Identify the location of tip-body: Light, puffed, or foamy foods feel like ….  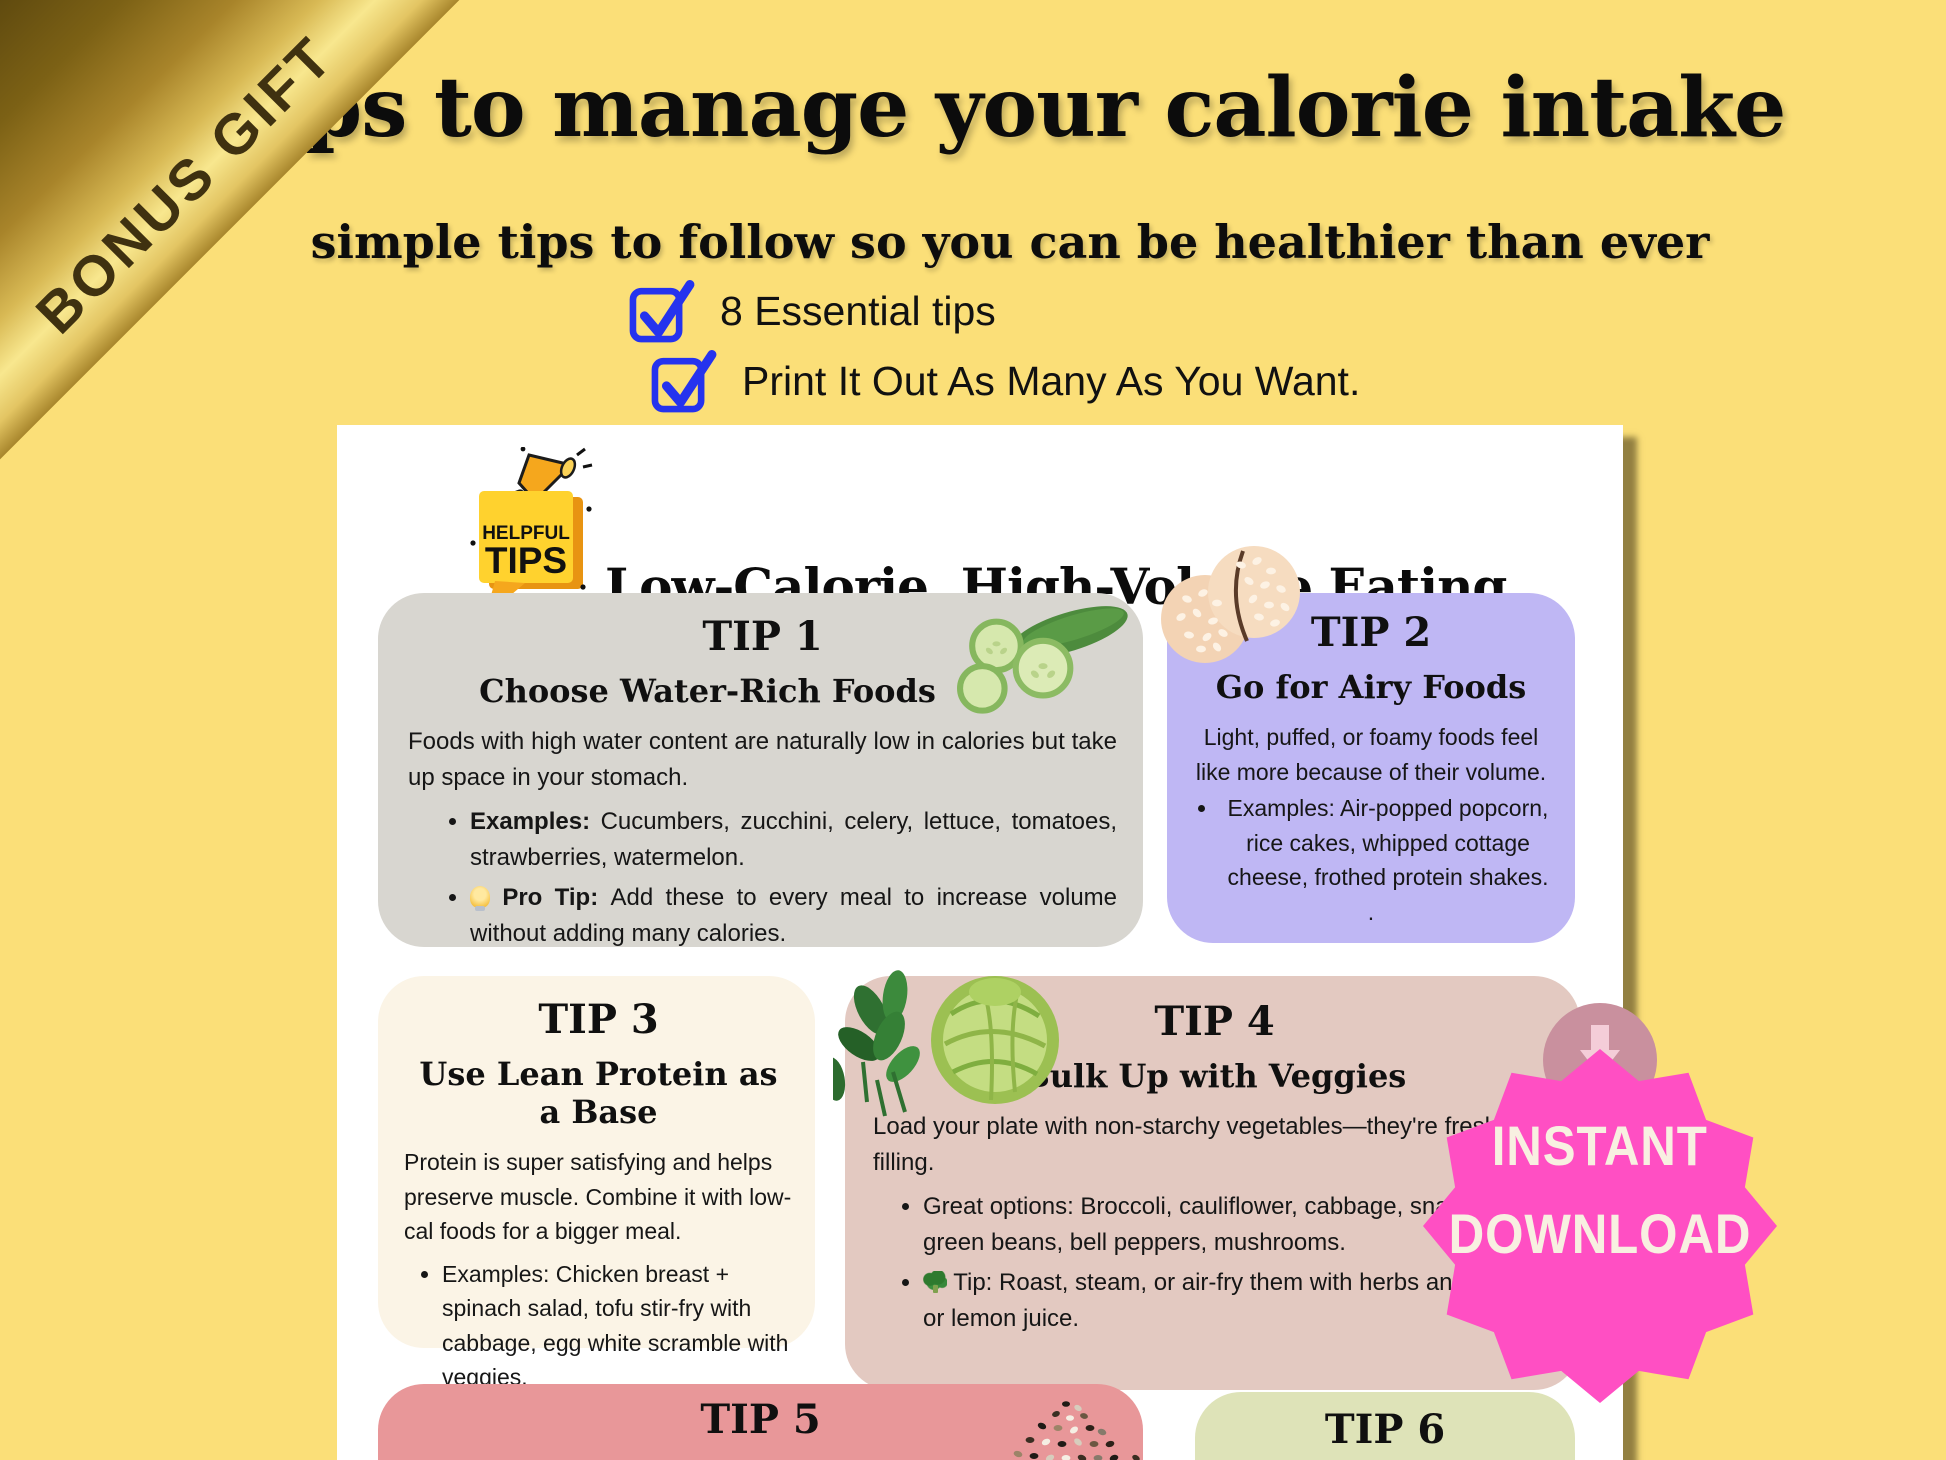
(1371, 754).